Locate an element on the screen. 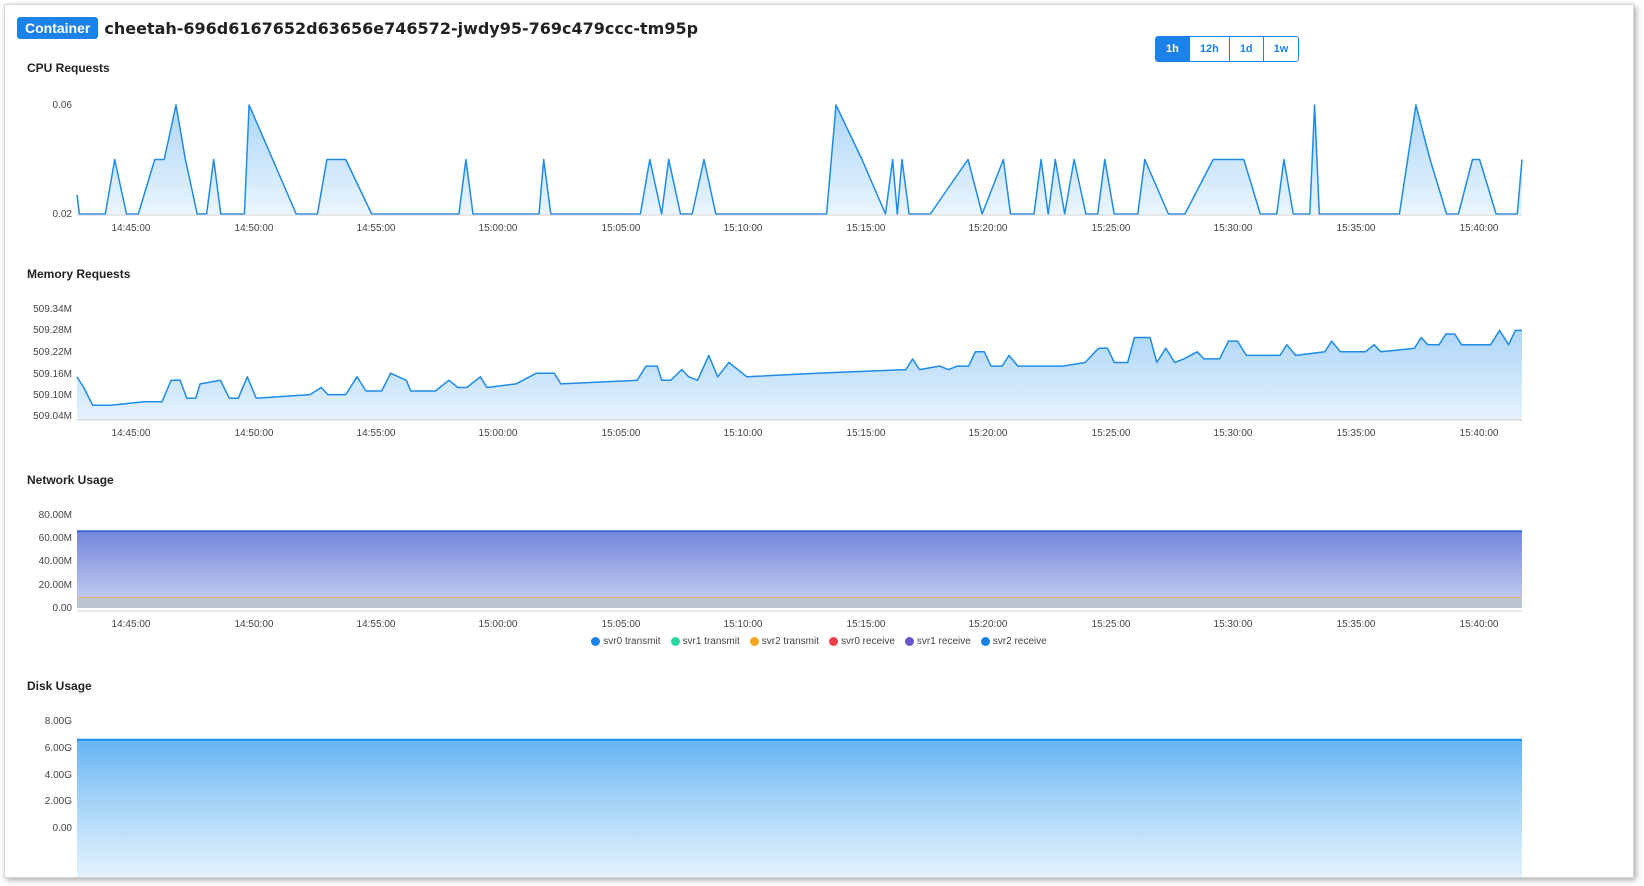 Image resolution: width=1644 pixels, height=886 pixels. legend-item: svr0 receive is located at coordinates (861, 641).